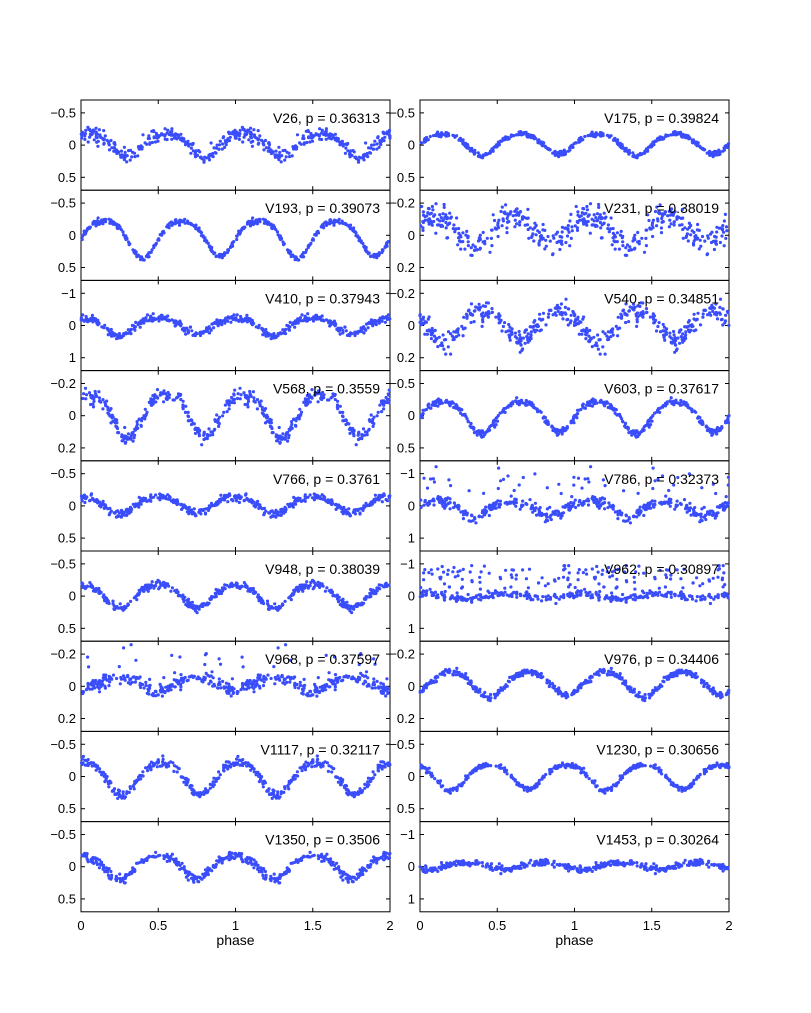 The height and width of the screenshot is (1013, 811). I want to click on data-points, so click(235, 596).